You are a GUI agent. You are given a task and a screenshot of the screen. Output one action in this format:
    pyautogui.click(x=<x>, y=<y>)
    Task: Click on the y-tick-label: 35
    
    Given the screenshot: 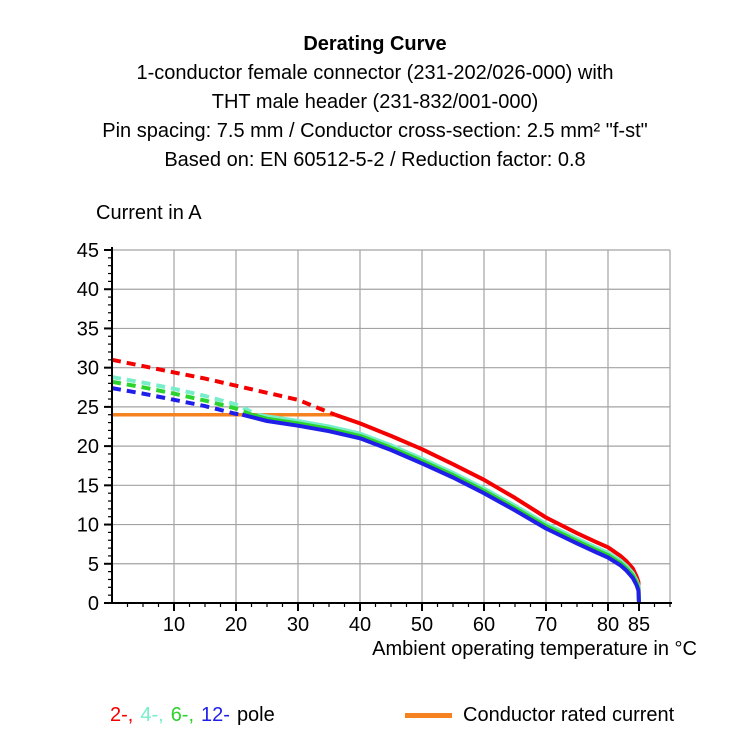 What is the action you would take?
    pyautogui.click(x=88, y=329)
    